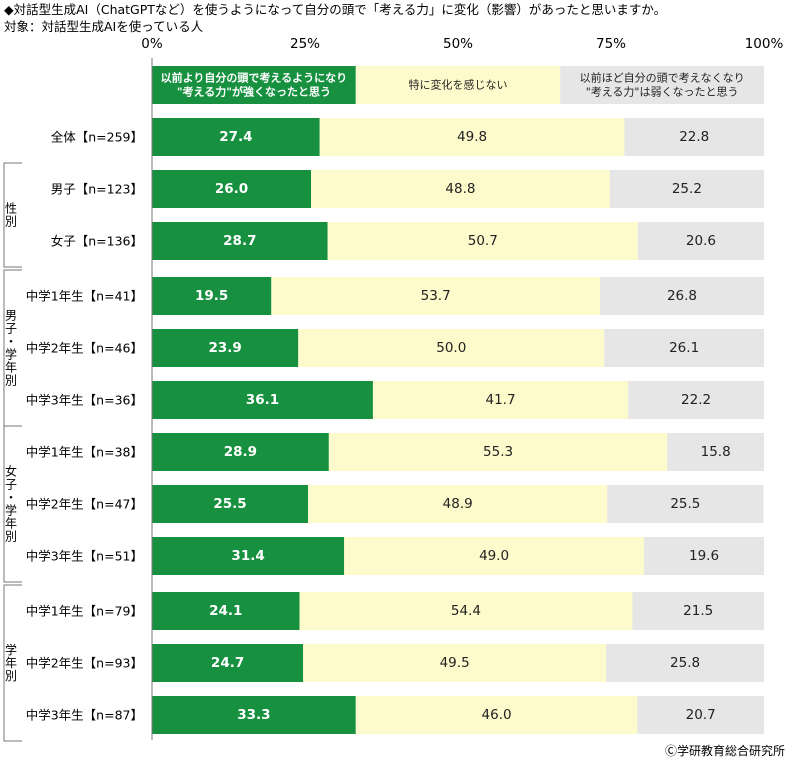  What do you see at coordinates (84, 611) in the screenshot?
I see `category-label: 中学1年生【n=79】` at bounding box center [84, 611].